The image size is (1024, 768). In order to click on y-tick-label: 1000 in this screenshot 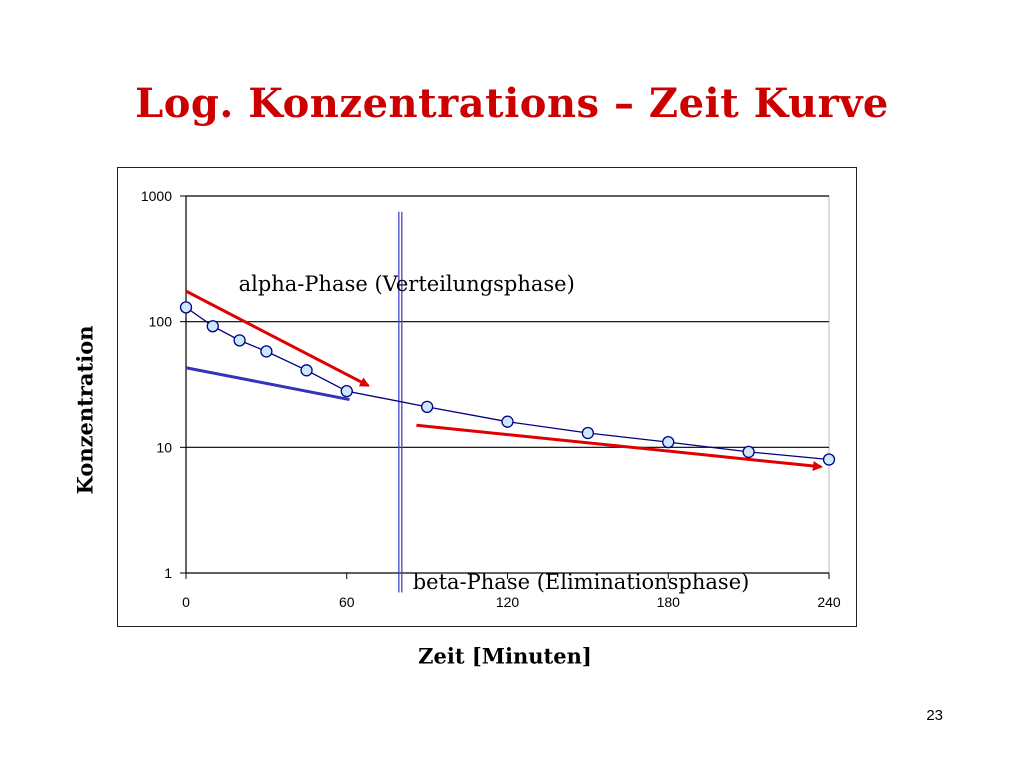, I will do `click(156, 196)`.